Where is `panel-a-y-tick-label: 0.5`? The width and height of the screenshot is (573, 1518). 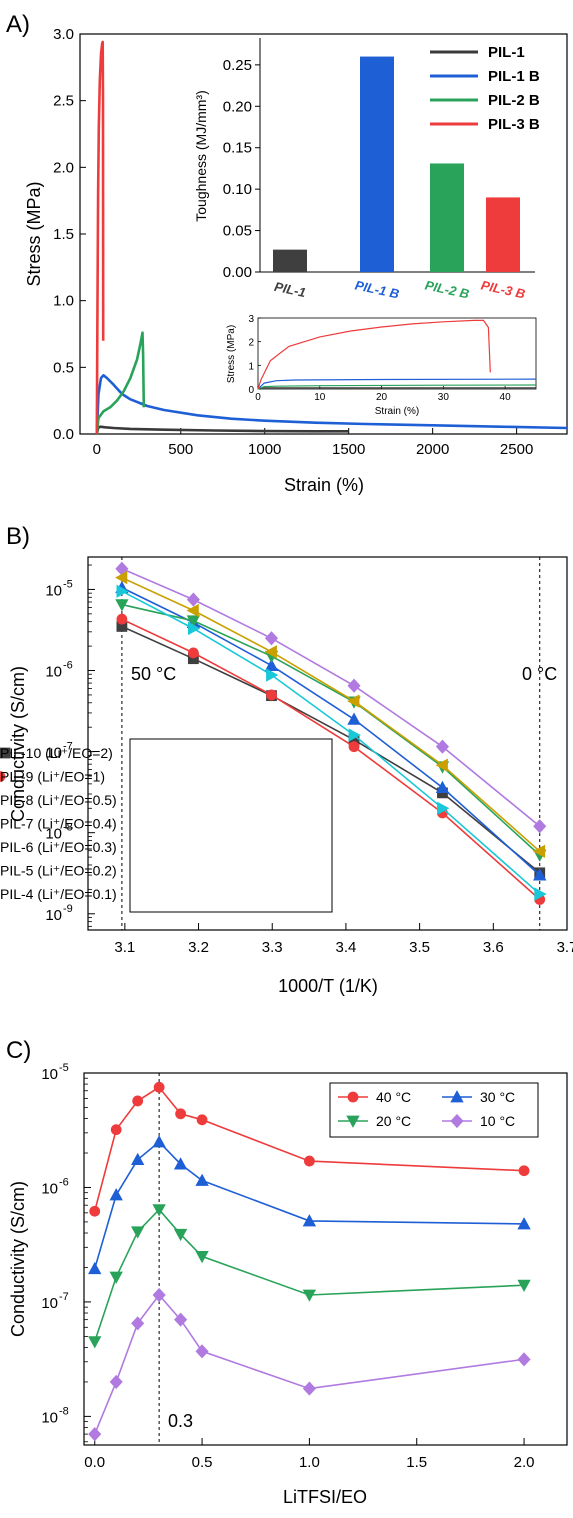
panel-a-y-tick-label: 0.5 is located at coordinates (63, 367).